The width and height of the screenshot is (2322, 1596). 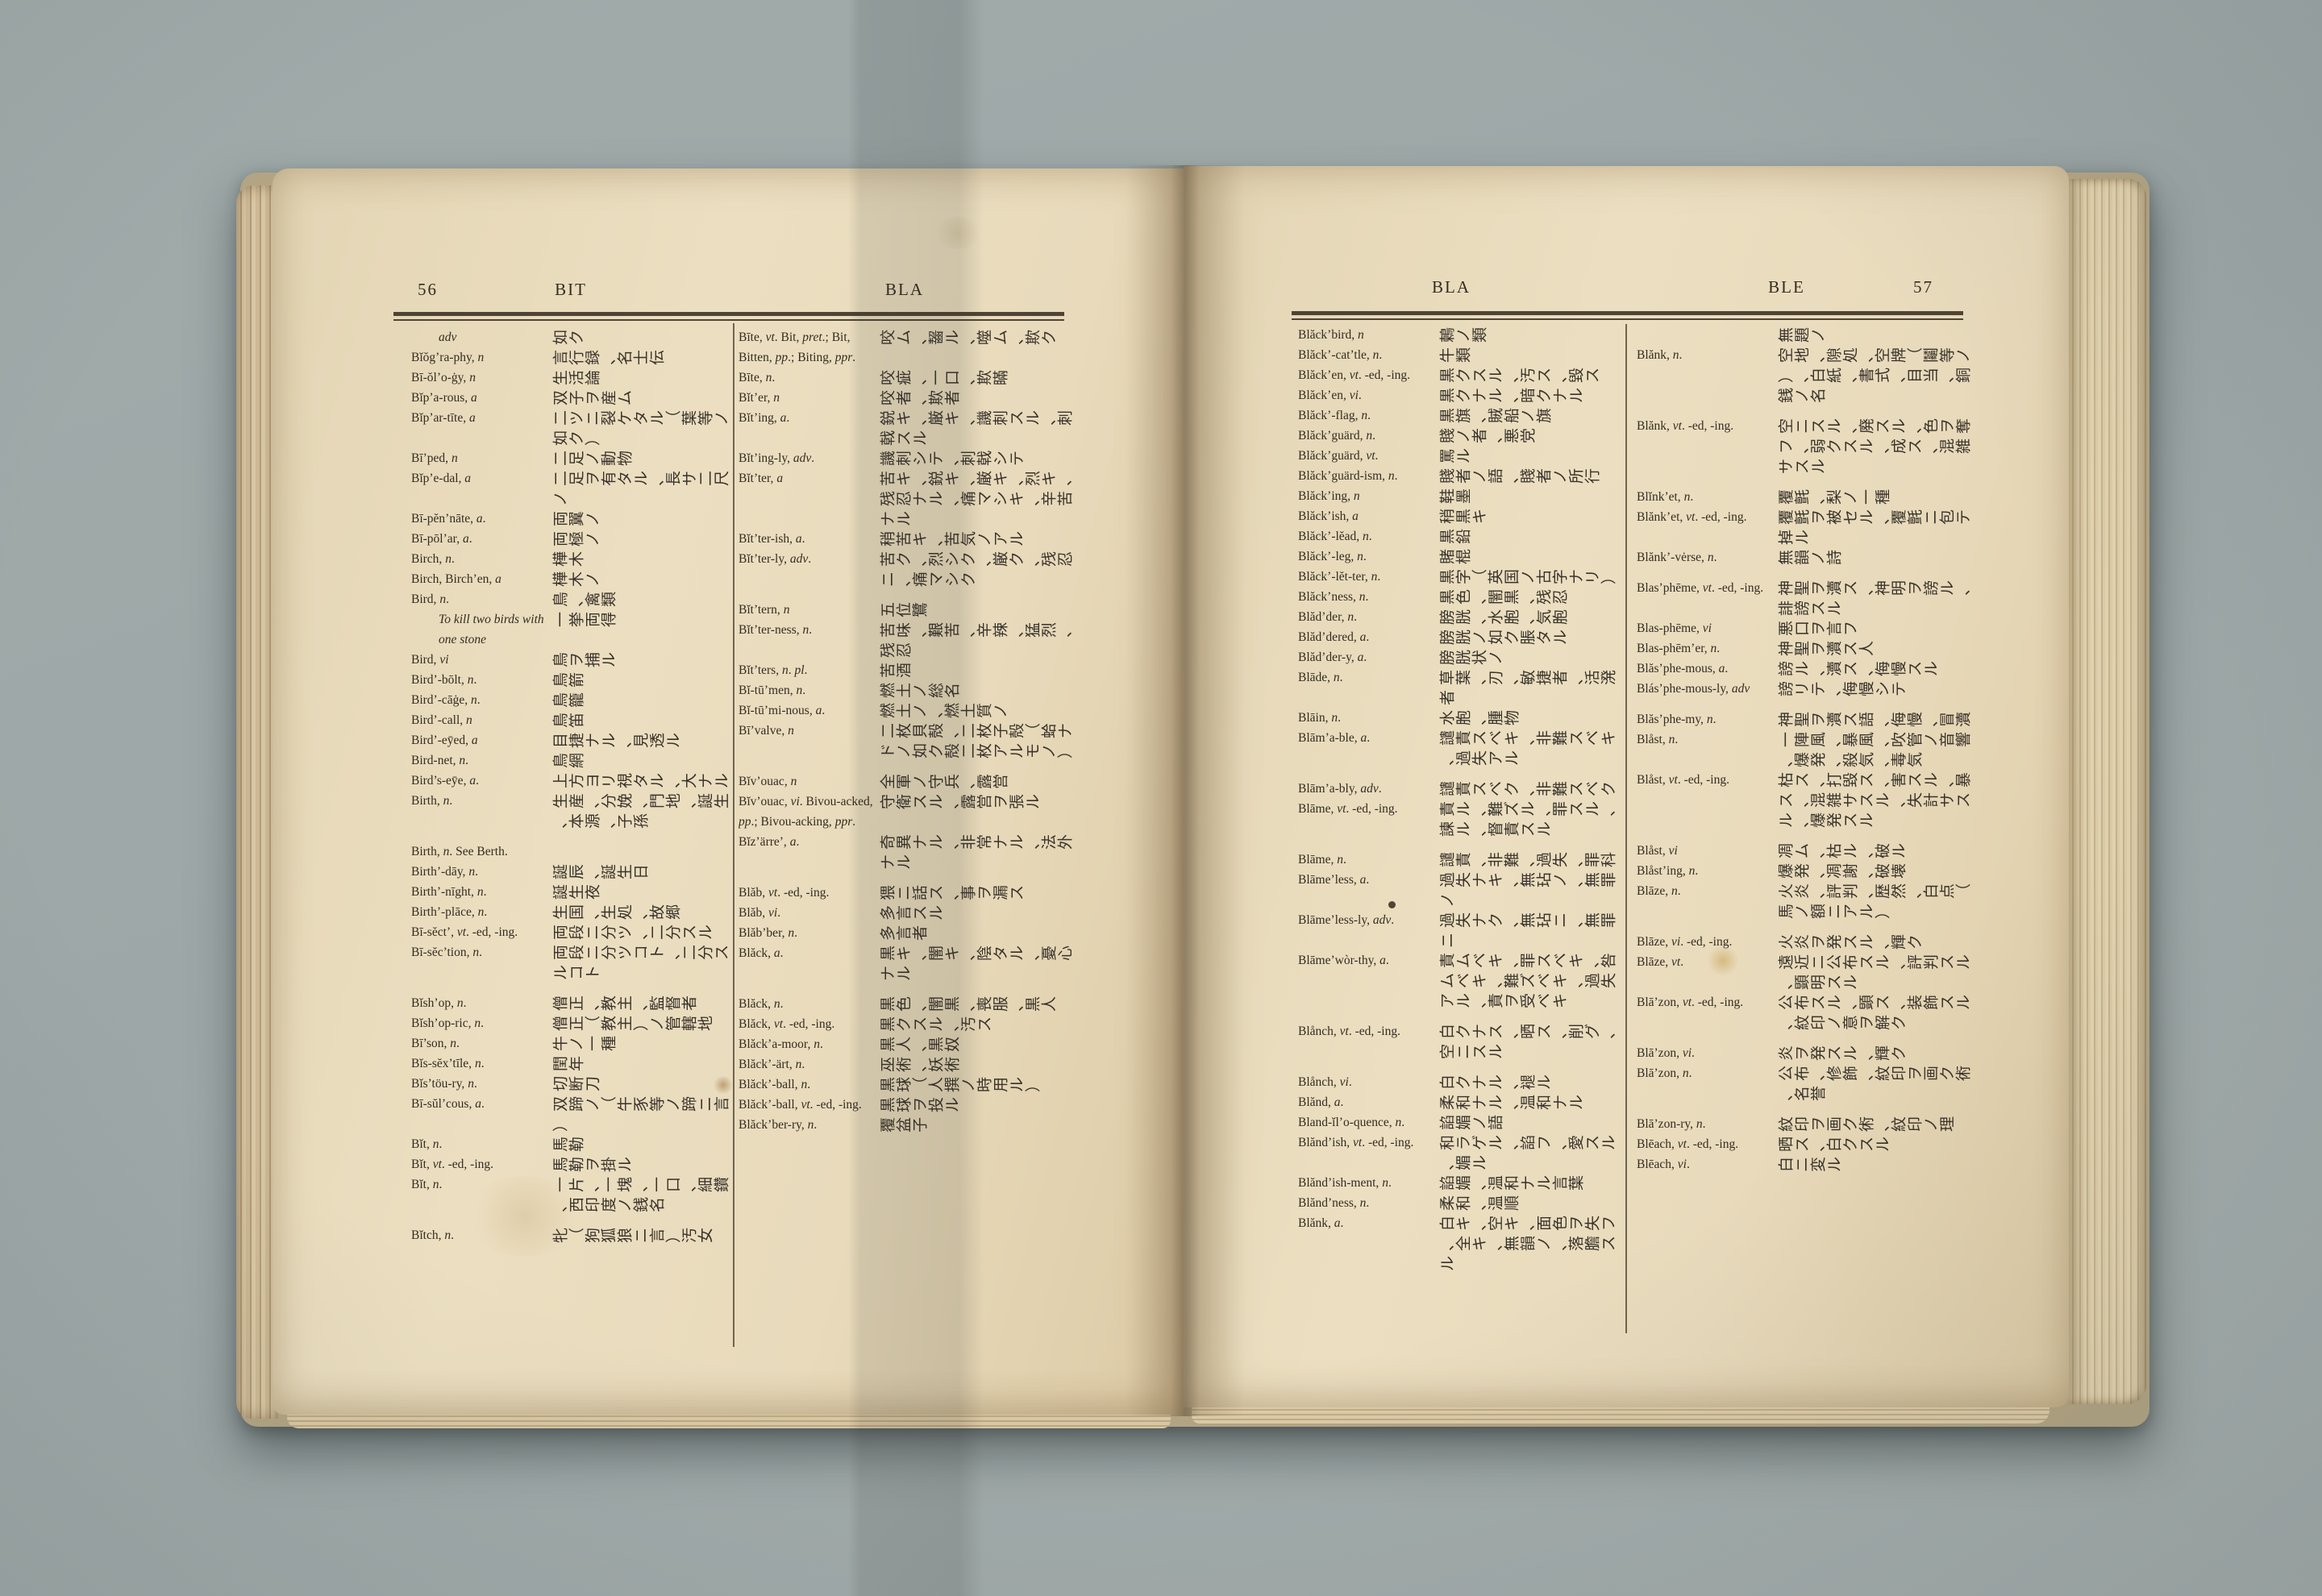 I want to click on definition-japanese: 譴責スベク、非難スベク, so click(x=1528, y=789).